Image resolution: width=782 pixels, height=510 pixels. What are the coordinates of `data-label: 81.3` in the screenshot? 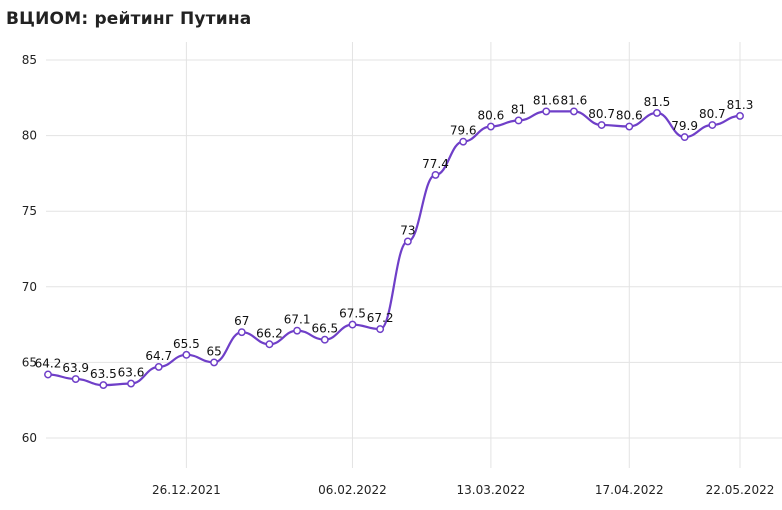 It's located at (740, 105).